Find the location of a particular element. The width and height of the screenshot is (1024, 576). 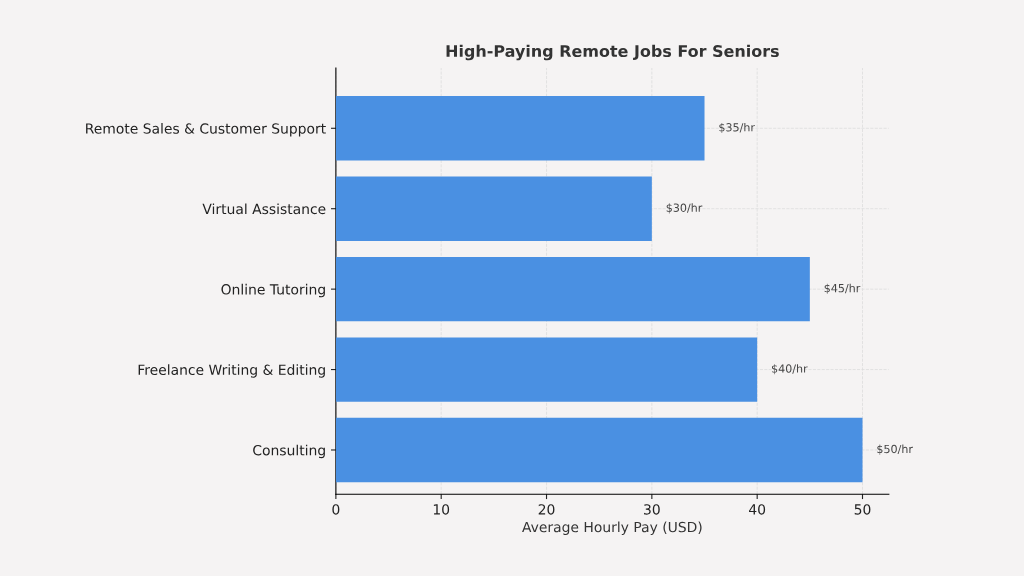

y-tick-label: Virtual Assistance is located at coordinates (264, 209).